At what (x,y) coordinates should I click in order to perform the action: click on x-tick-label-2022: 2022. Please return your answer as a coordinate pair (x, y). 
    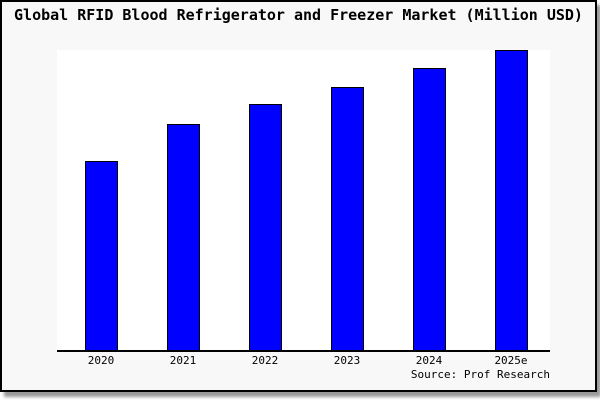
    Looking at the image, I should click on (265, 360).